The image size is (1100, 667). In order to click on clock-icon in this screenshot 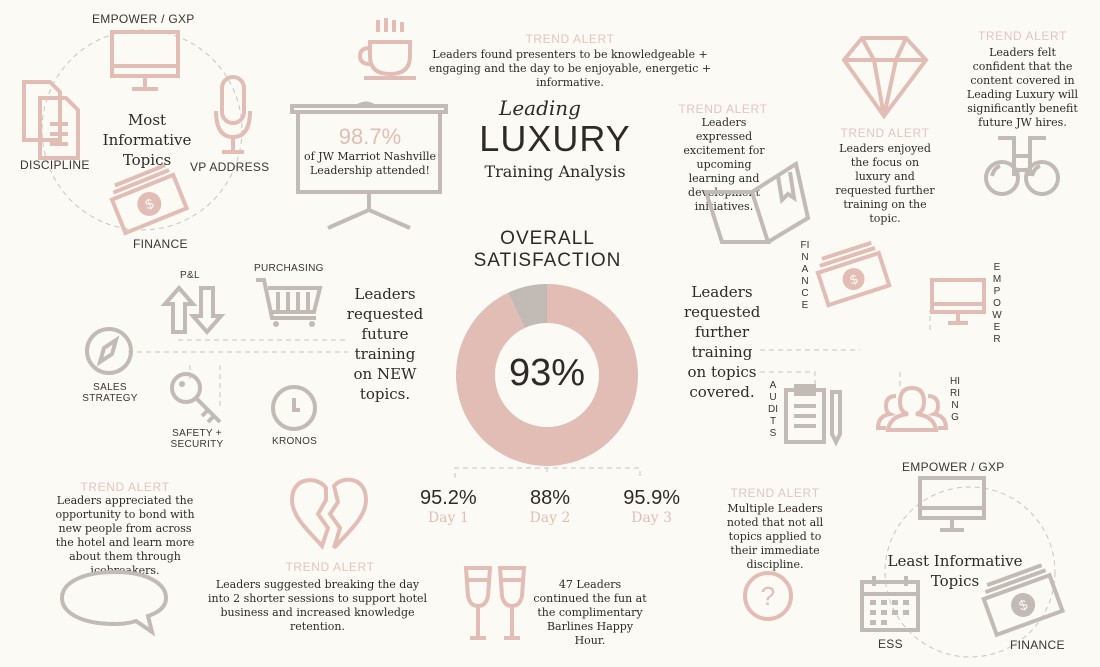, I will do `click(294, 408)`.